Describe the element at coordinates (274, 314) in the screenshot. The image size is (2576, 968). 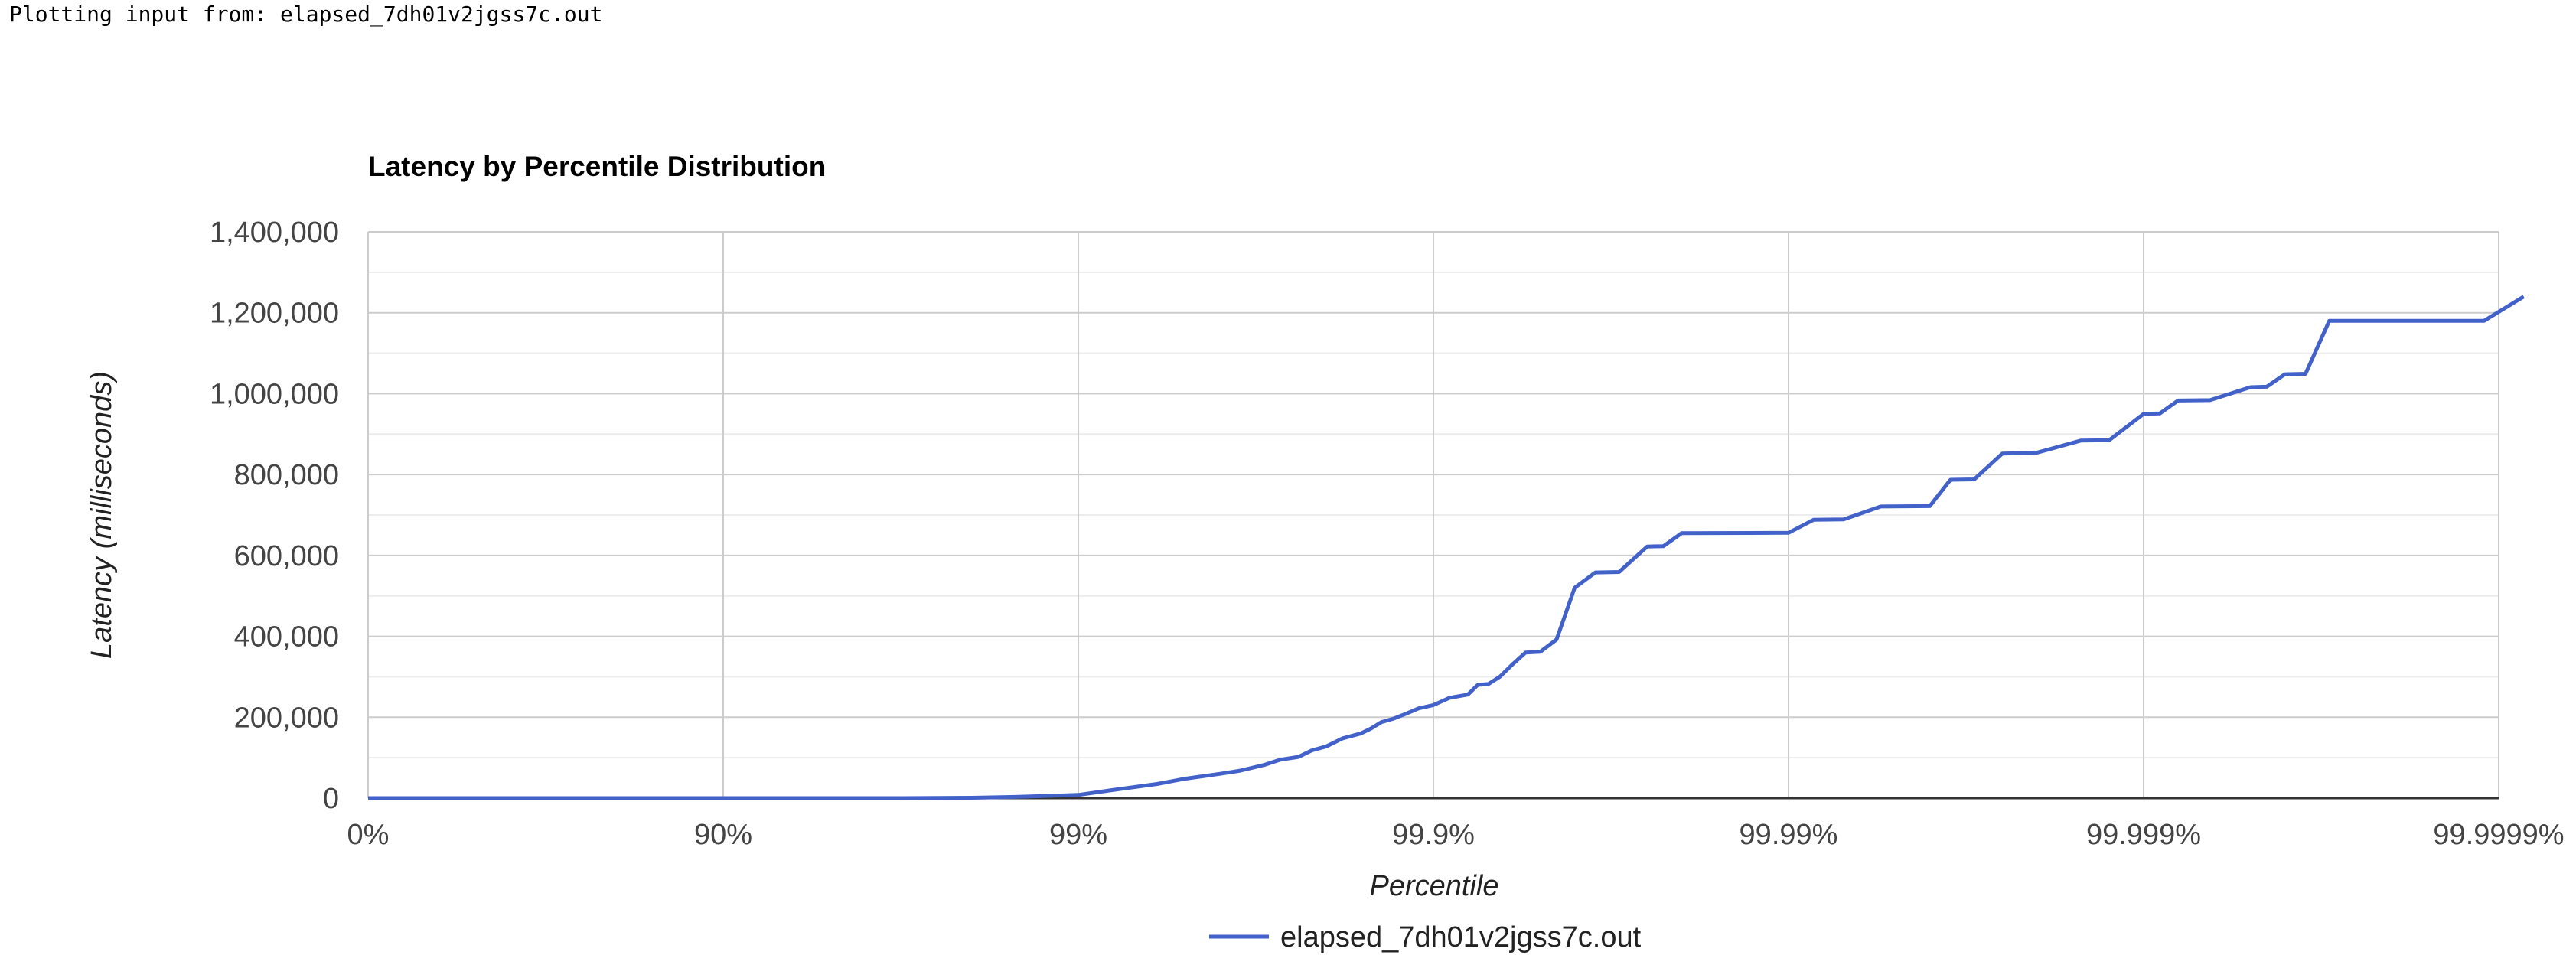
I see `y-tick-label: 1,200,000` at that location.